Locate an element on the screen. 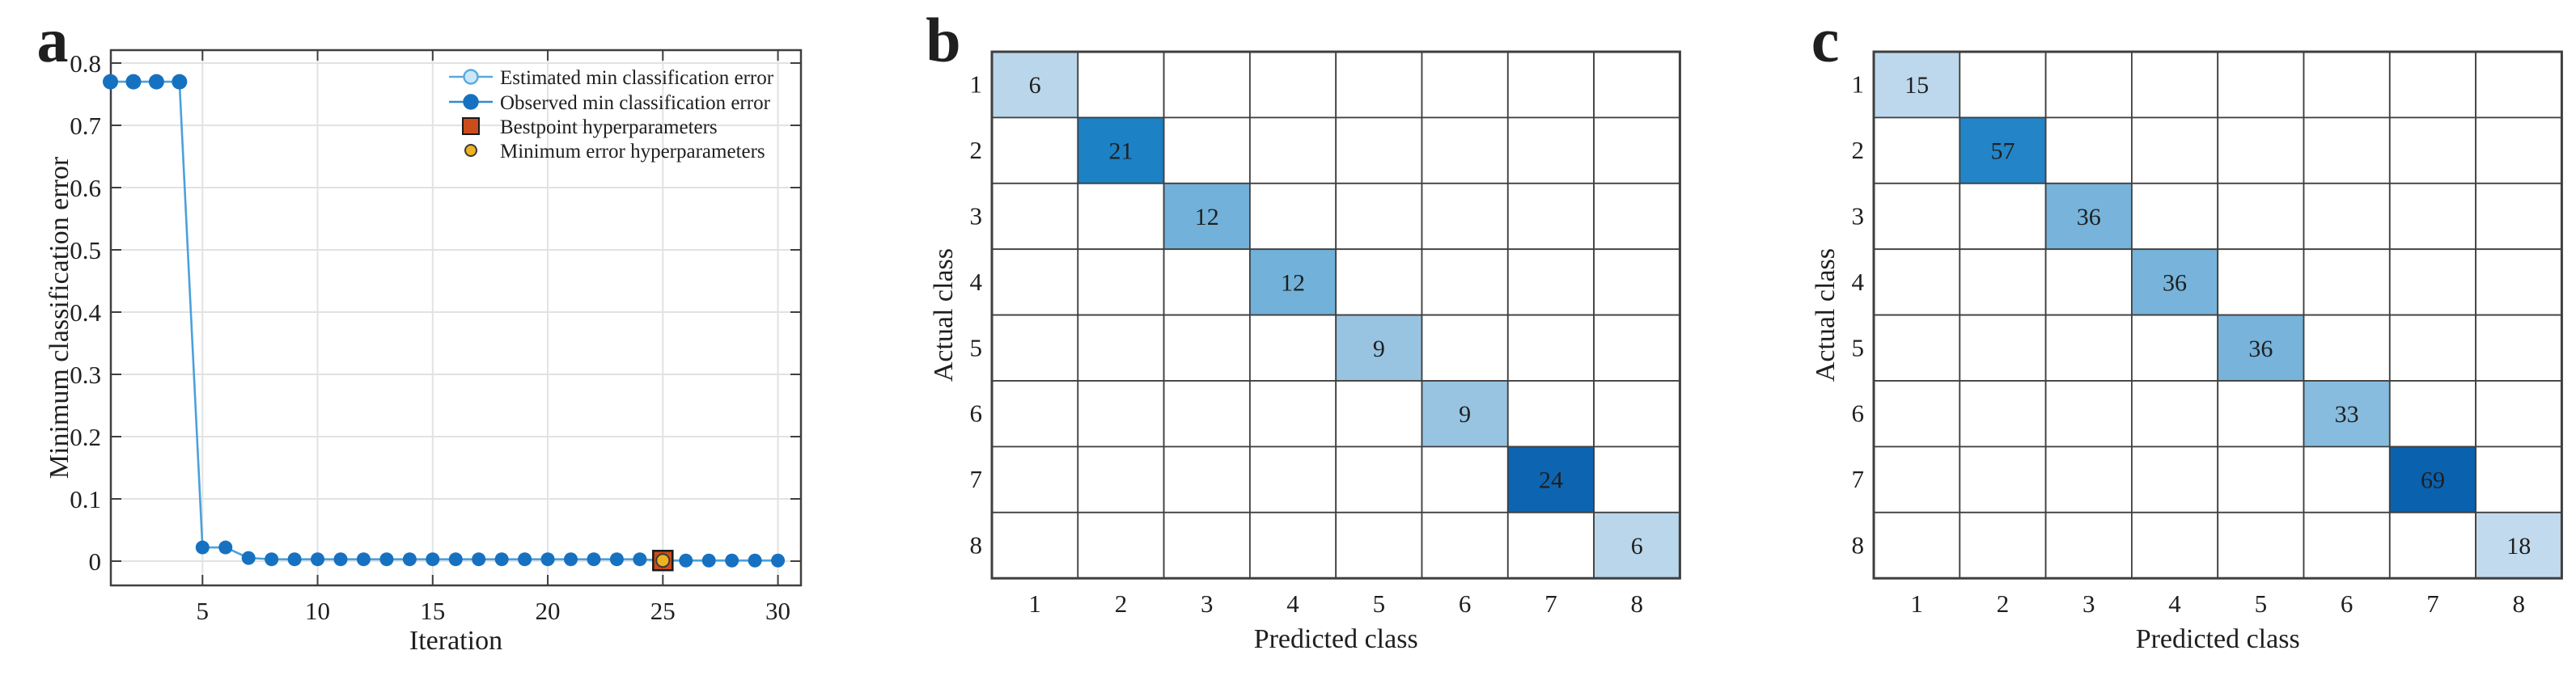 This screenshot has height=680, width=2576. x-axis-label: Predicted class is located at coordinates (1336, 639).